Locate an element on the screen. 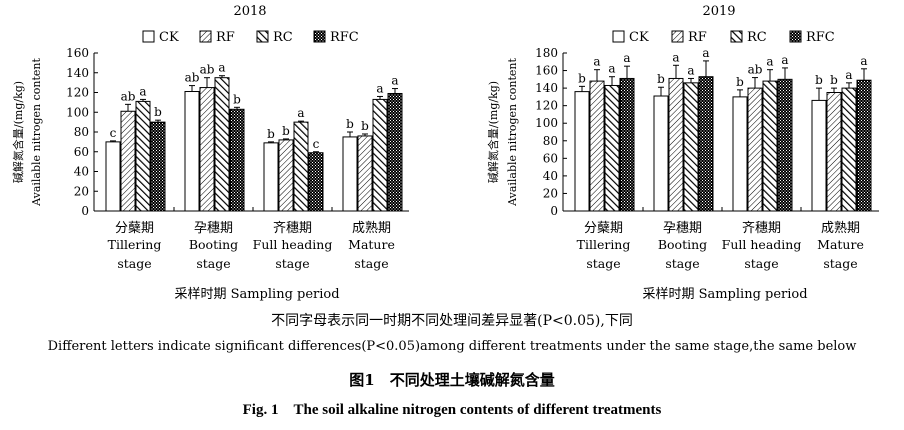  y-axis-label-english: Available nitrogen content is located at coordinates (36, 132).